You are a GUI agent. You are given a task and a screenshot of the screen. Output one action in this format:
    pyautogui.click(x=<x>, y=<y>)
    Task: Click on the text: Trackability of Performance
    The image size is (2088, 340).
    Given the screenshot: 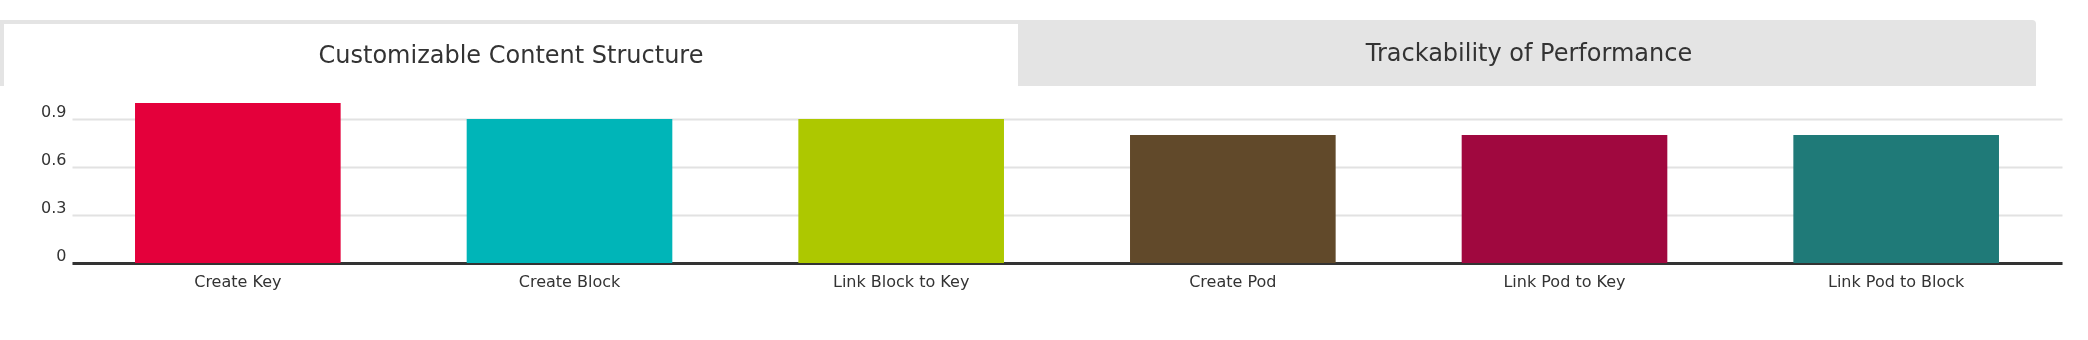 What is the action you would take?
    pyautogui.click(x=1529, y=53)
    